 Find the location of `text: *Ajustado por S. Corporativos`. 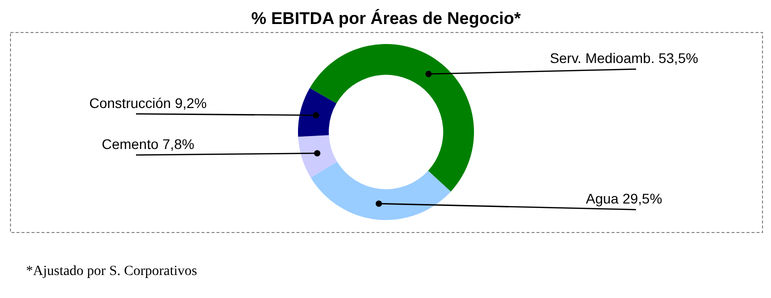

text: *Ajustado por S. Corporativos is located at coordinates (112, 272).